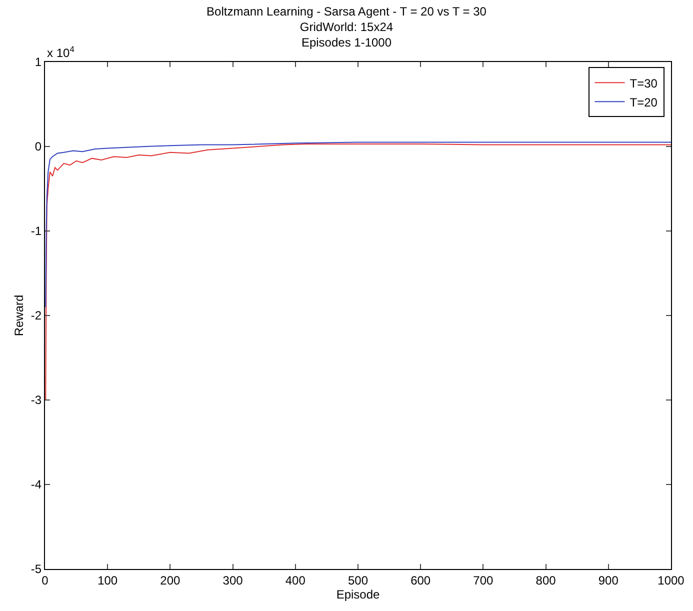 This screenshot has width=693, height=611. Describe the element at coordinates (346, 27) in the screenshot. I see `chart-title: Boltzmann Learning - Sarsa Agent - T = 20 vs T = 30 GridWorld: 15x24 Episodes 1-1000` at that location.